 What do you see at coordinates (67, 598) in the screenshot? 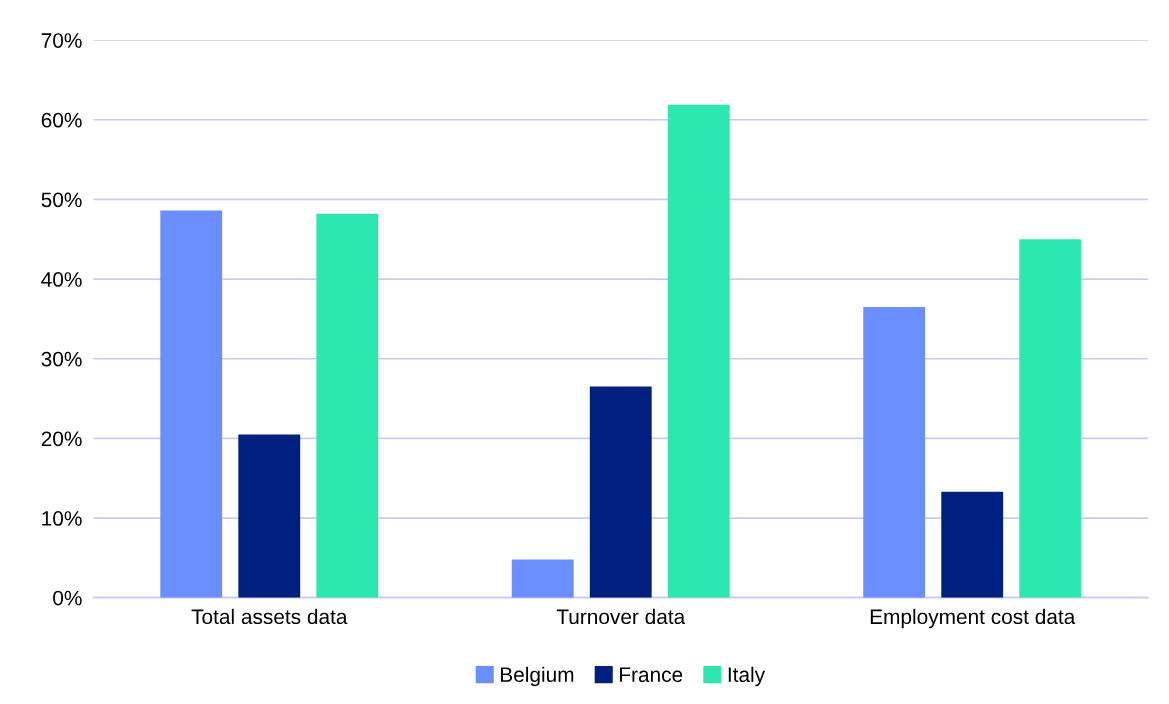
I see `y-tick-label: 0%` at bounding box center [67, 598].